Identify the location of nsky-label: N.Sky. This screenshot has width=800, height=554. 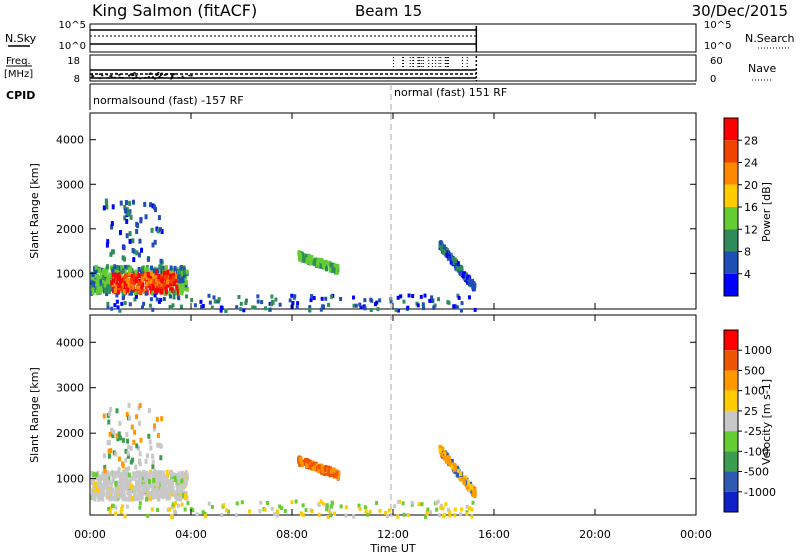
(21, 38).